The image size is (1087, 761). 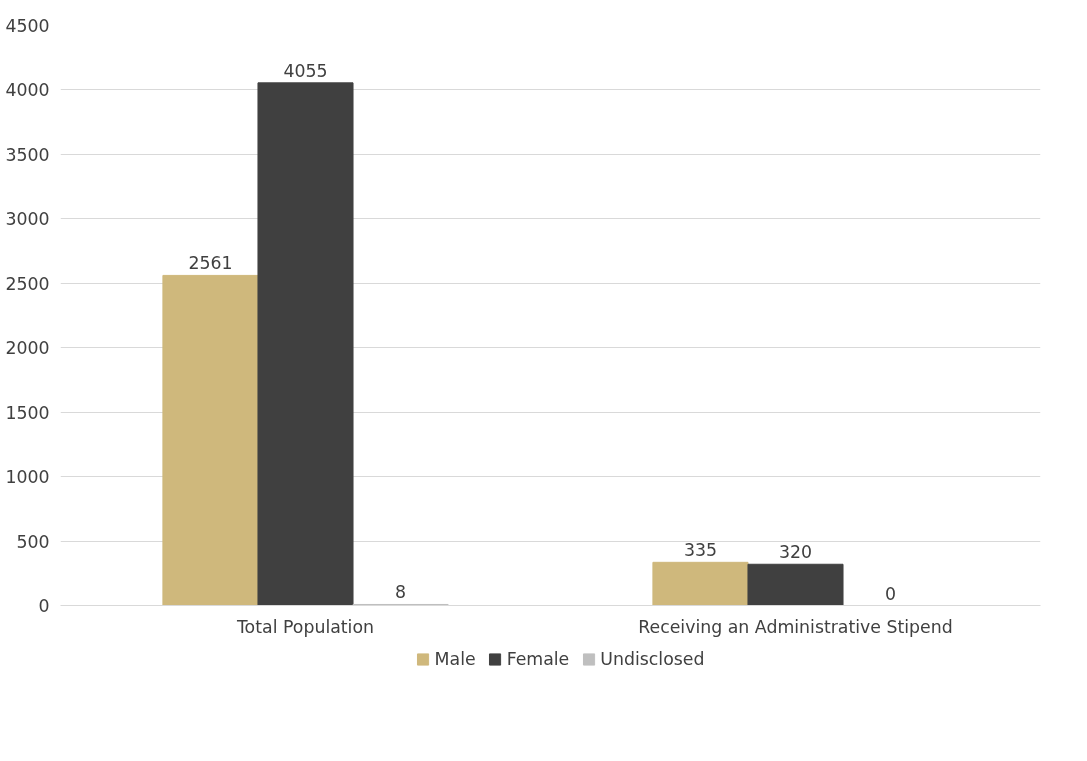 What do you see at coordinates (27, 154) in the screenshot?
I see `y-tick-label: 3500` at bounding box center [27, 154].